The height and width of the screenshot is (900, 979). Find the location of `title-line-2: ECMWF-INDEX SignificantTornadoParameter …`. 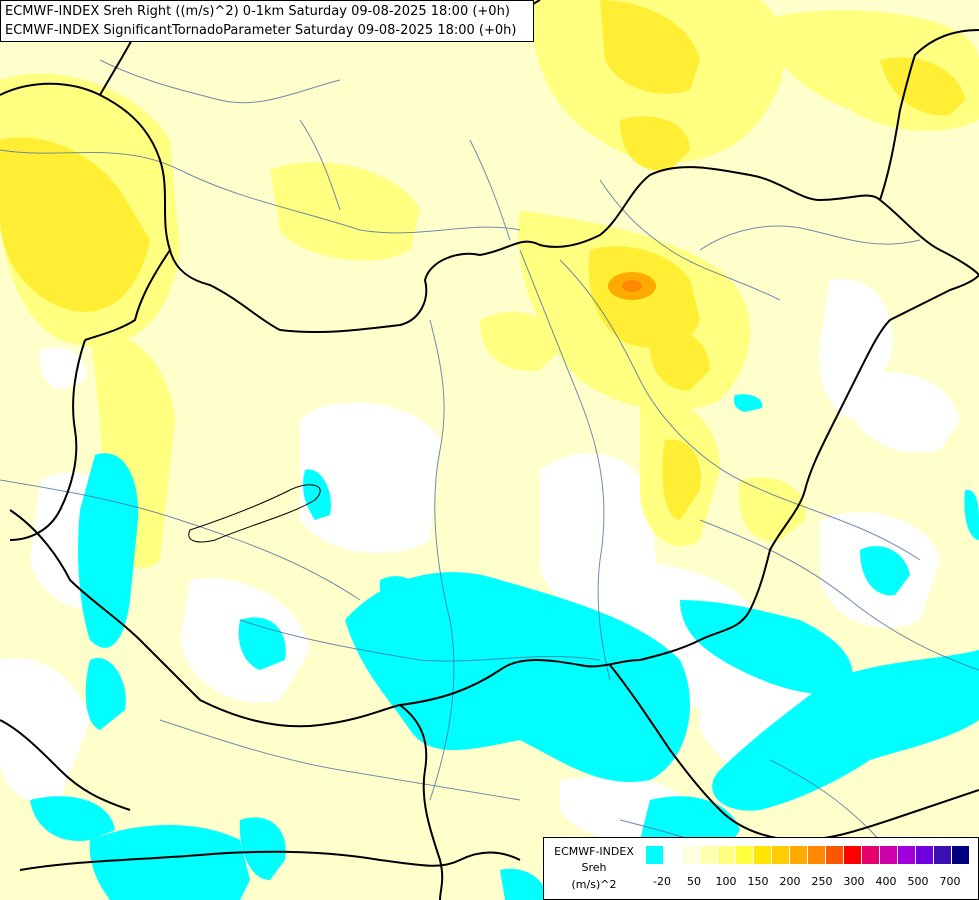

title-line-2: ECMWF-INDEX SignificantTornadoParameter … is located at coordinates (261, 30).